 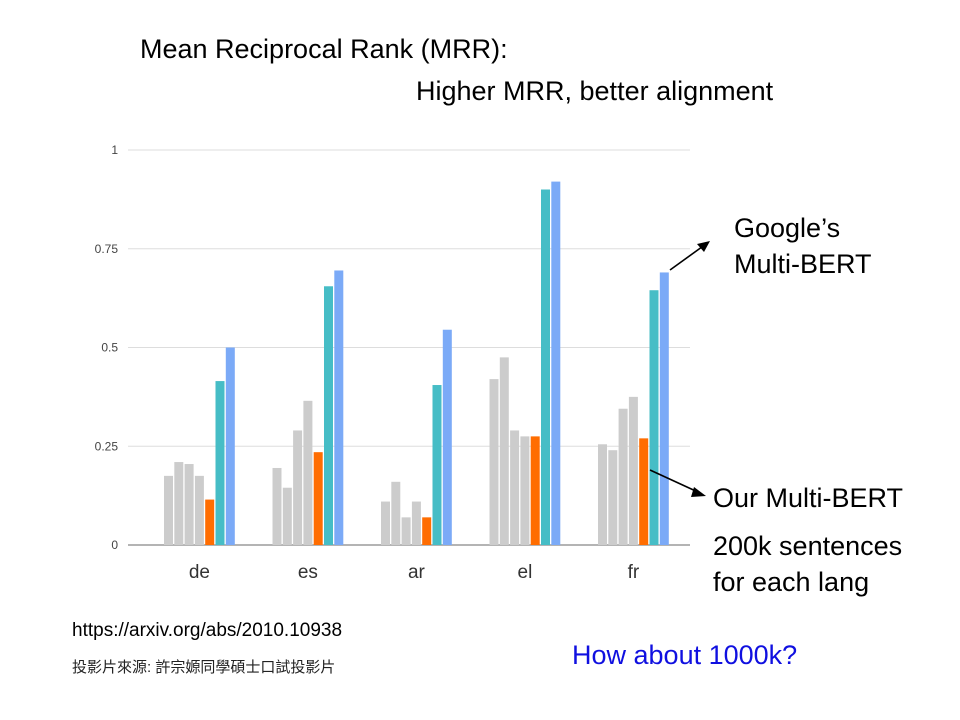 What do you see at coordinates (107, 249) in the screenshot?
I see `y-tick-label: 0.75` at bounding box center [107, 249].